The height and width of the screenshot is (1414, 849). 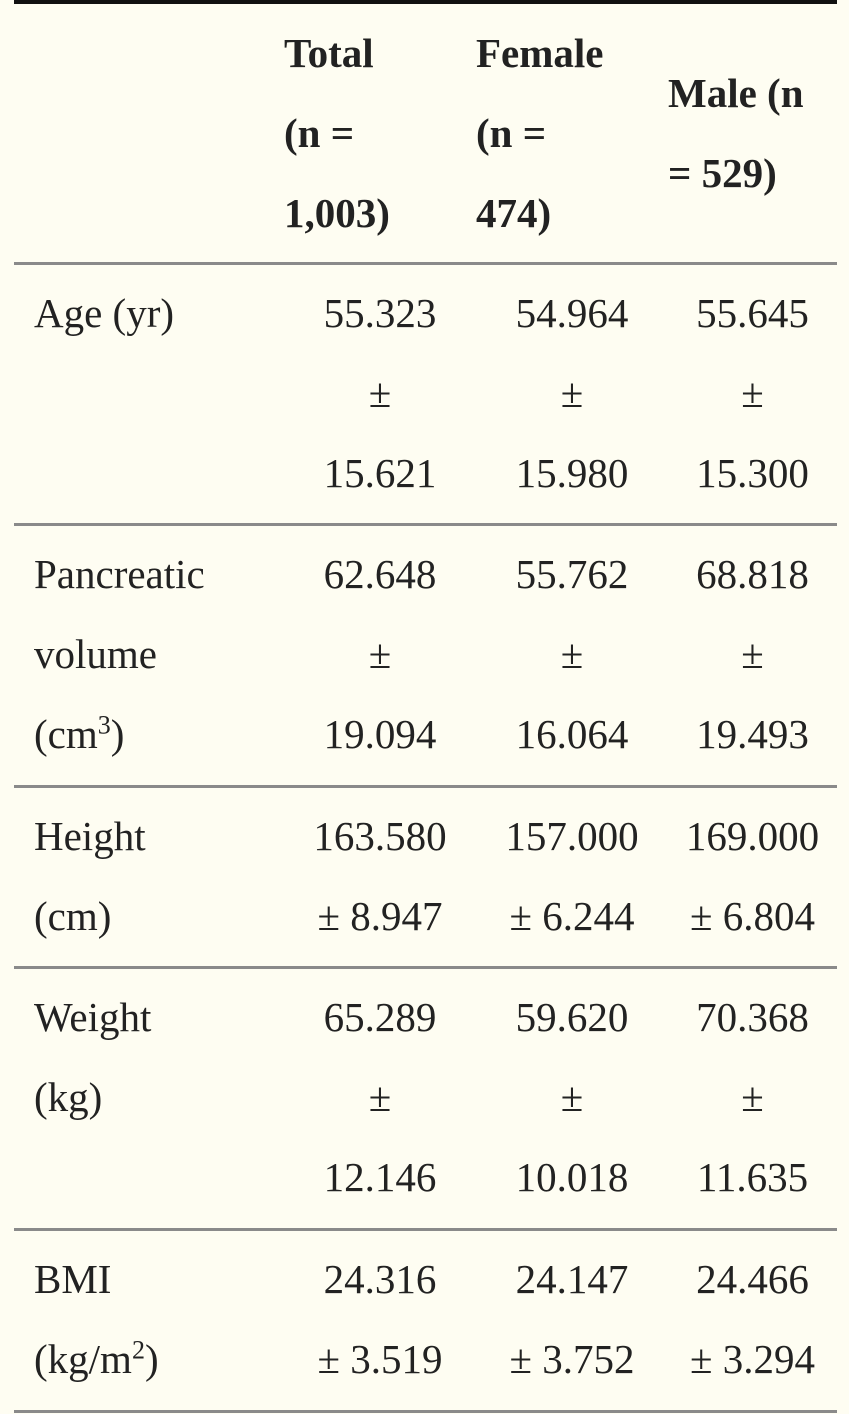 What do you see at coordinates (73, 916) in the screenshot?
I see `row-label-line: (cm)` at bounding box center [73, 916].